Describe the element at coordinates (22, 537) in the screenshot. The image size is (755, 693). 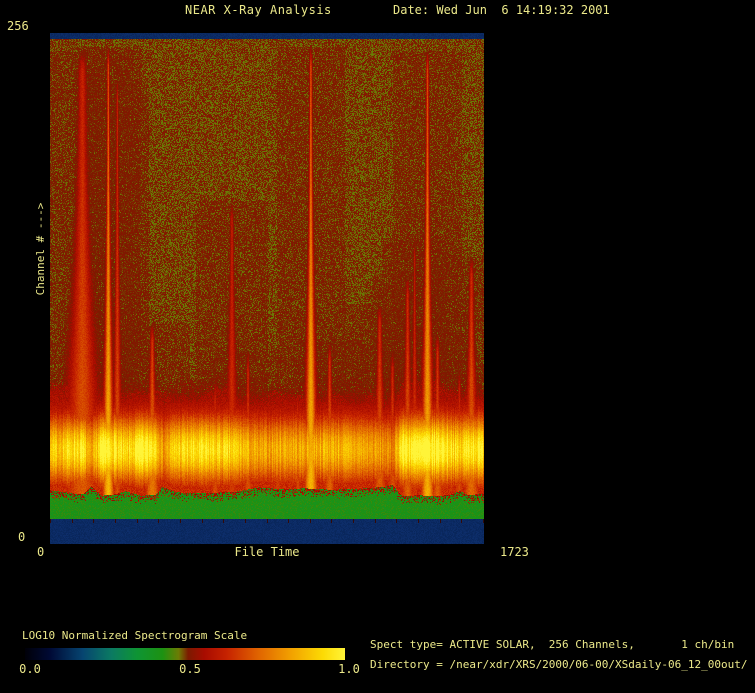
I see `y-axis-min-label: 0` at that location.